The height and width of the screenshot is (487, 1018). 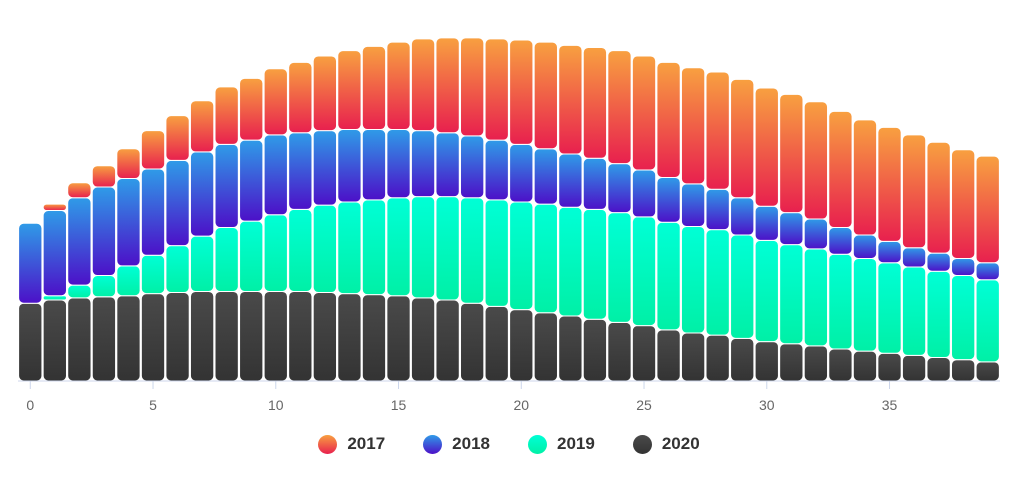 I want to click on legend-item-2019: 2019, so click(x=561, y=444).